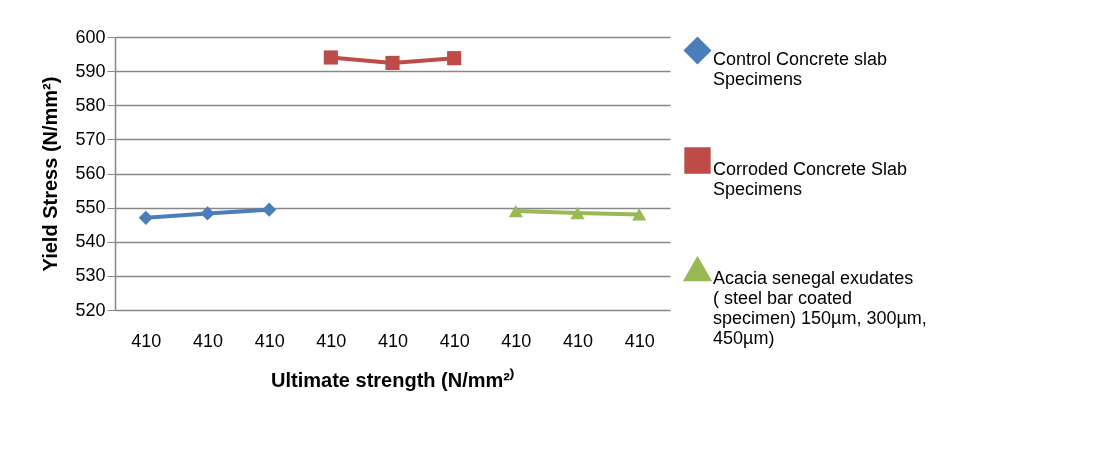  What do you see at coordinates (90, 173) in the screenshot?
I see `y-tick-label: 560` at bounding box center [90, 173].